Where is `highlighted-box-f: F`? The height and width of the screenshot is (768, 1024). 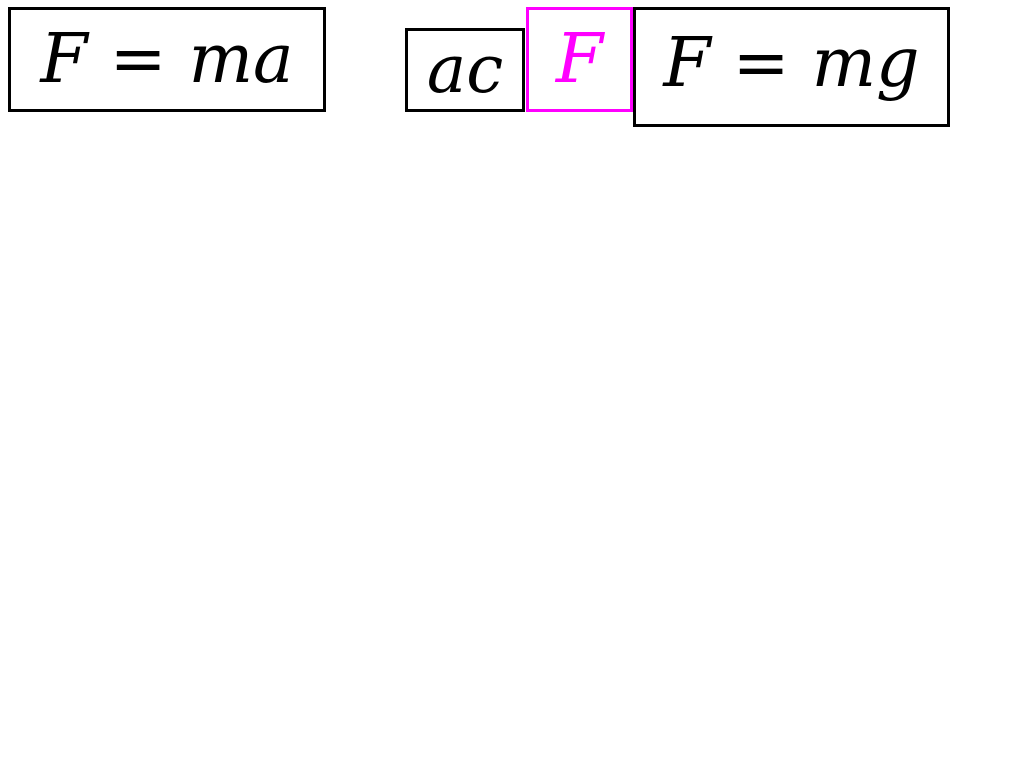
highlighted-box-f: F is located at coordinates (579, 59).